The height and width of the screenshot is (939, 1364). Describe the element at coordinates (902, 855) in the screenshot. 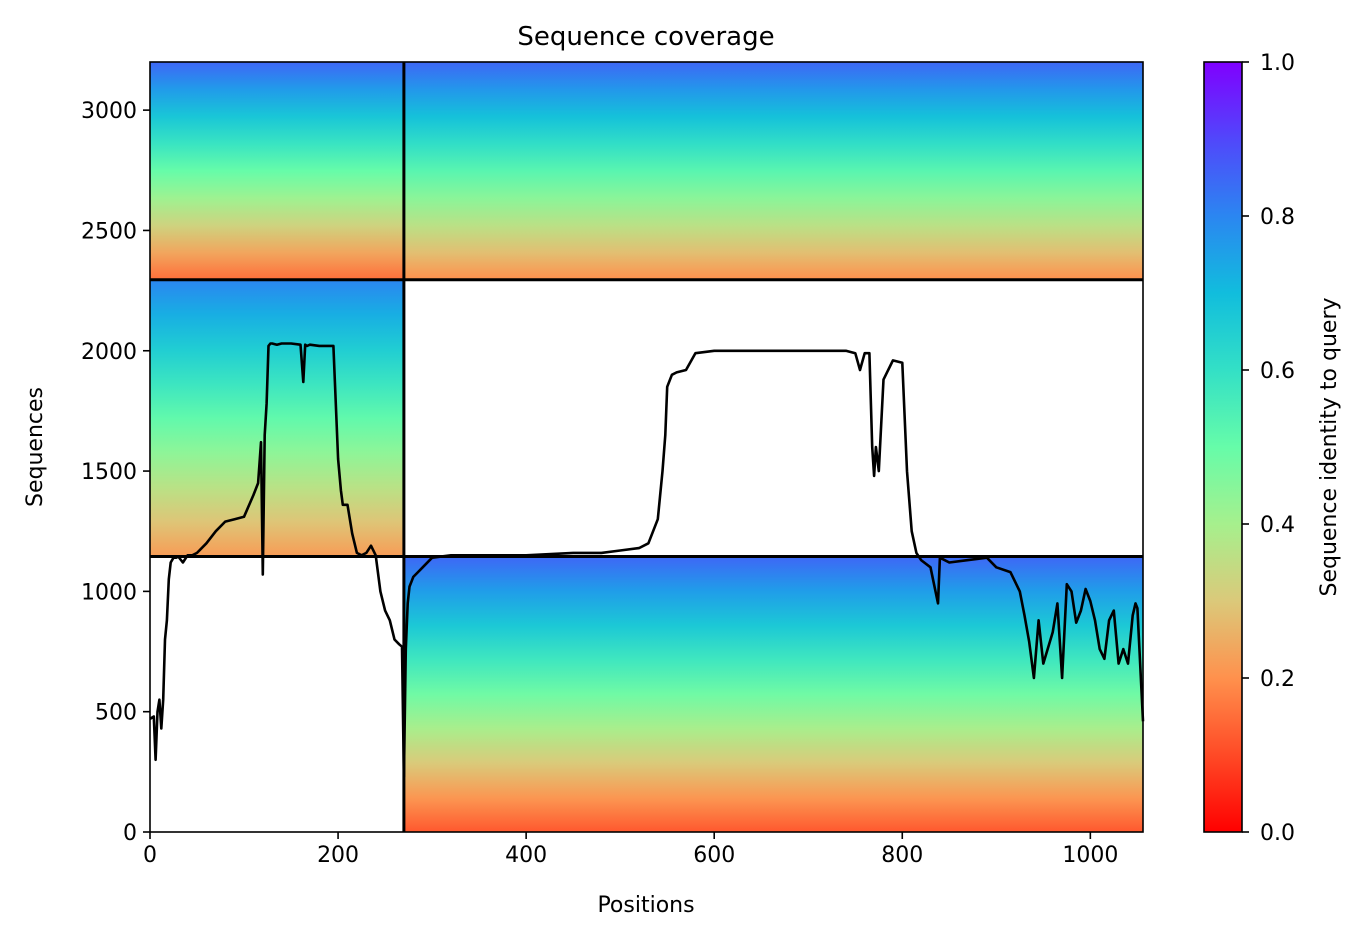

I see `x-tick-label: 800` at that location.